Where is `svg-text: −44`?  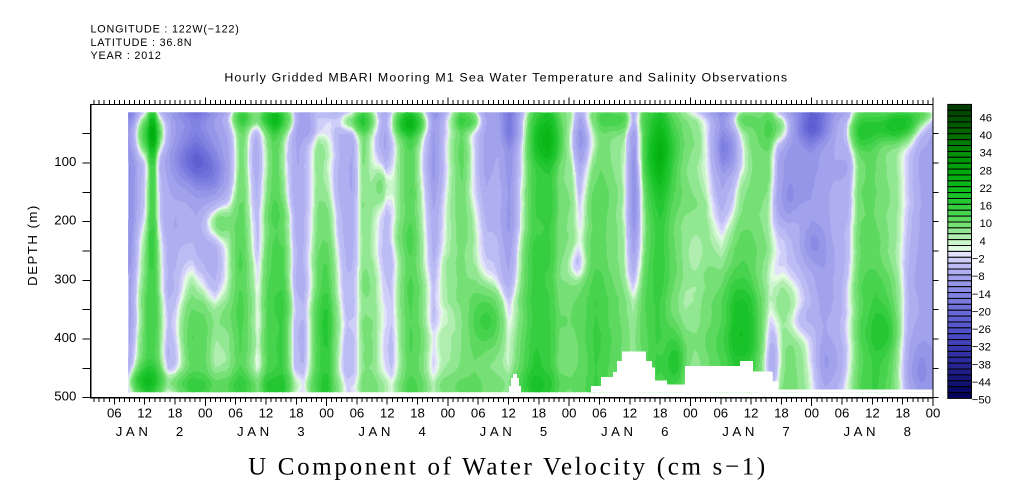 svg-text: −44 is located at coordinates (981, 383).